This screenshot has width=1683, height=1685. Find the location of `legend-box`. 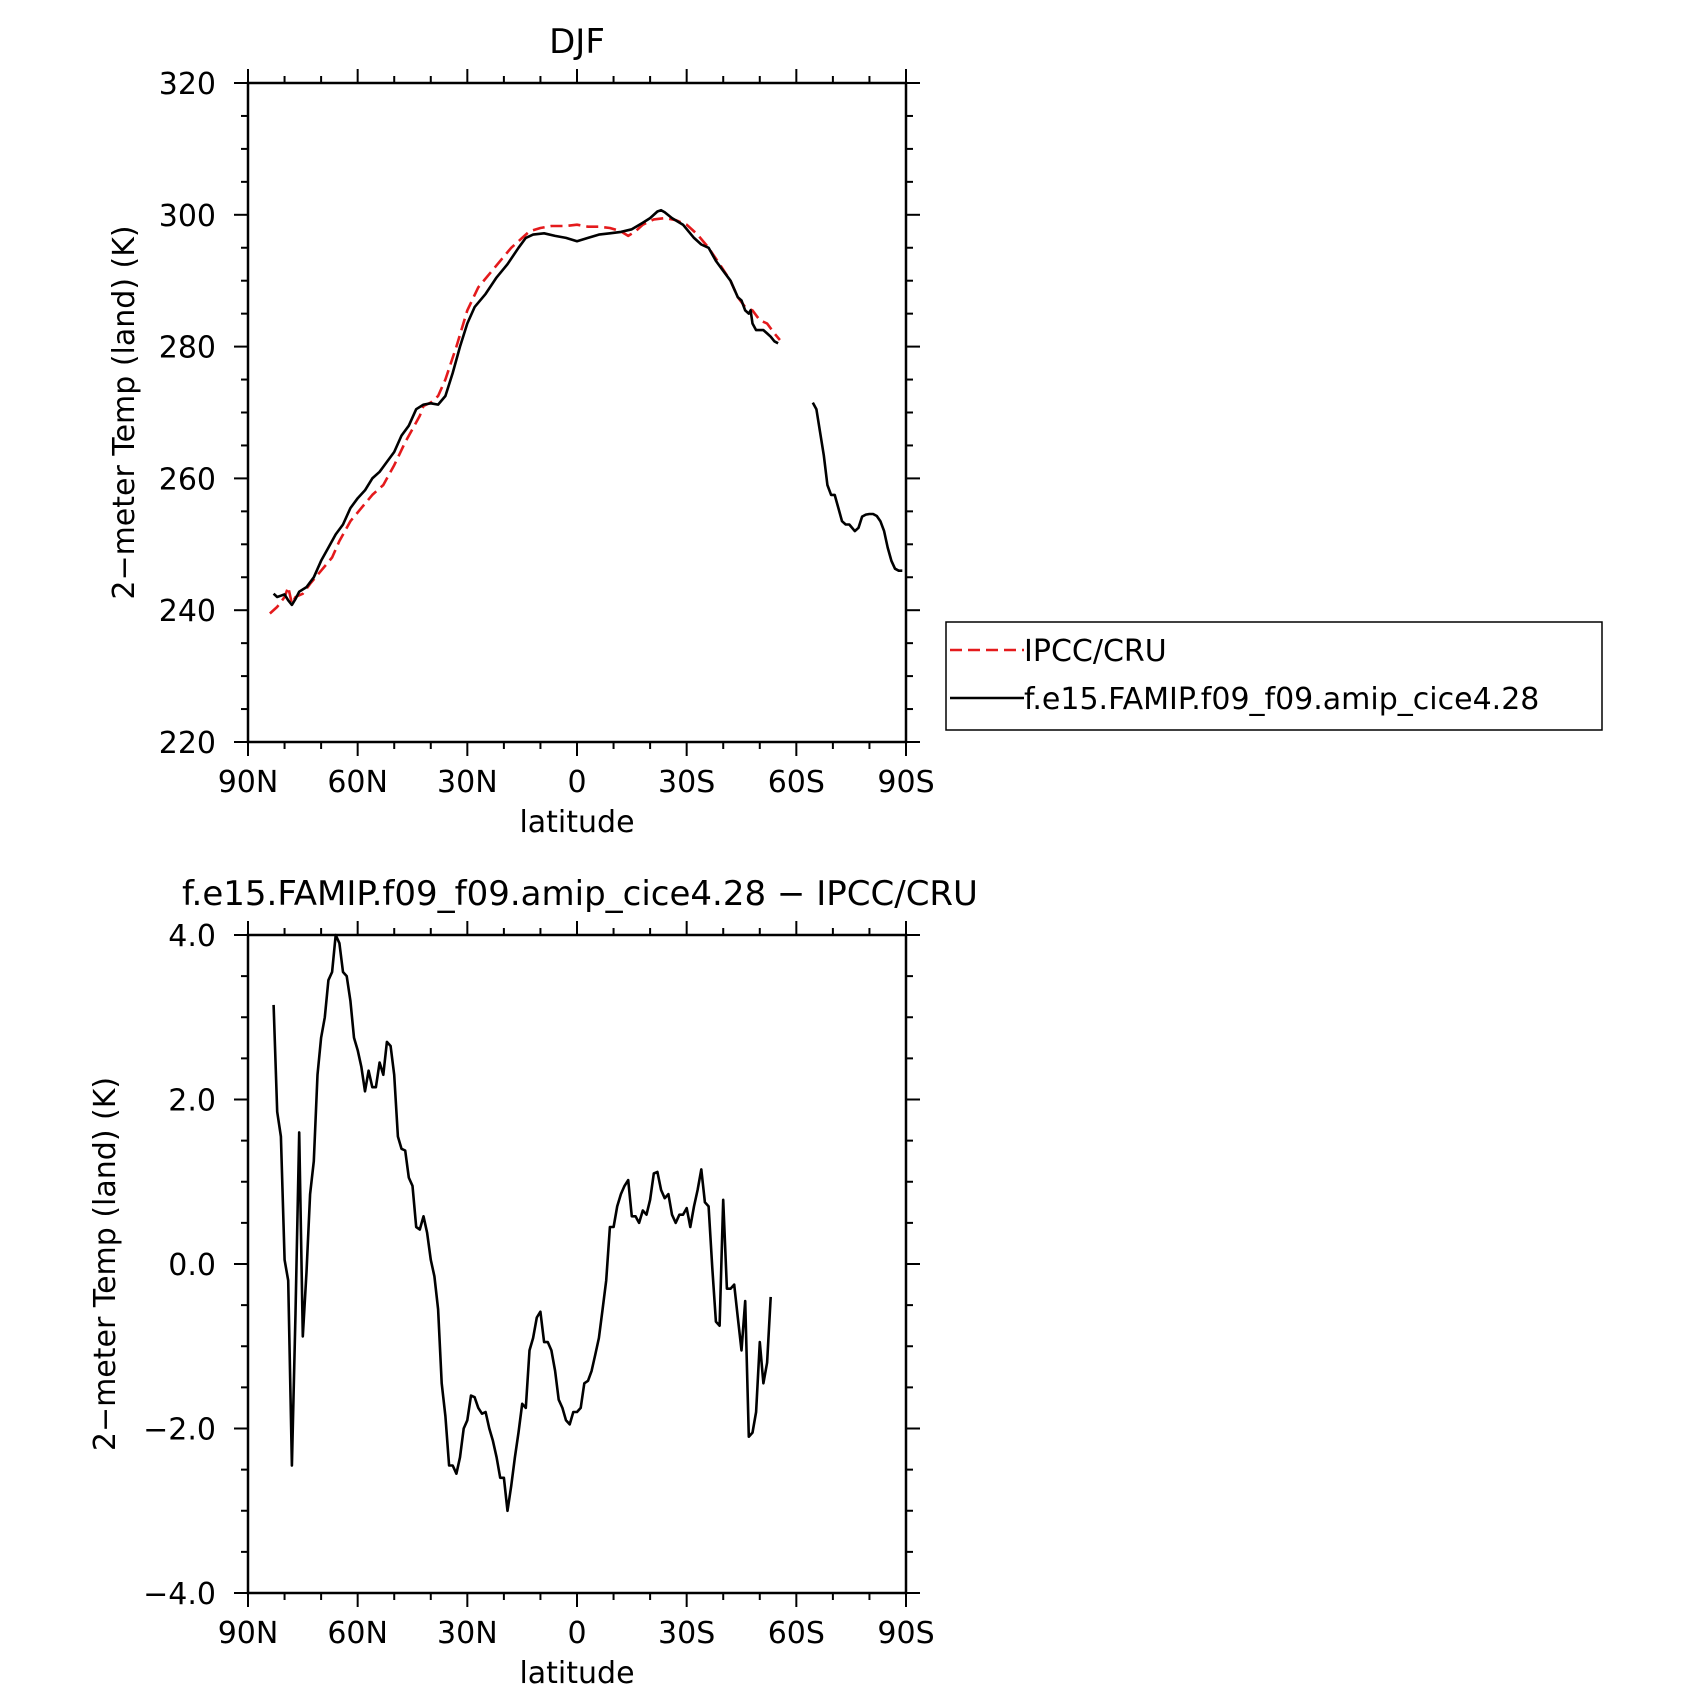

legend-box is located at coordinates (1274, 676).